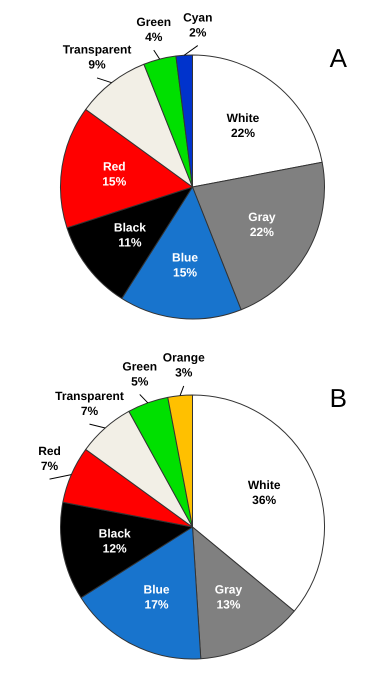 Image resolution: width=365 pixels, height=685 pixels. What do you see at coordinates (184, 373) in the screenshot?
I see `data-label: 3%` at bounding box center [184, 373].